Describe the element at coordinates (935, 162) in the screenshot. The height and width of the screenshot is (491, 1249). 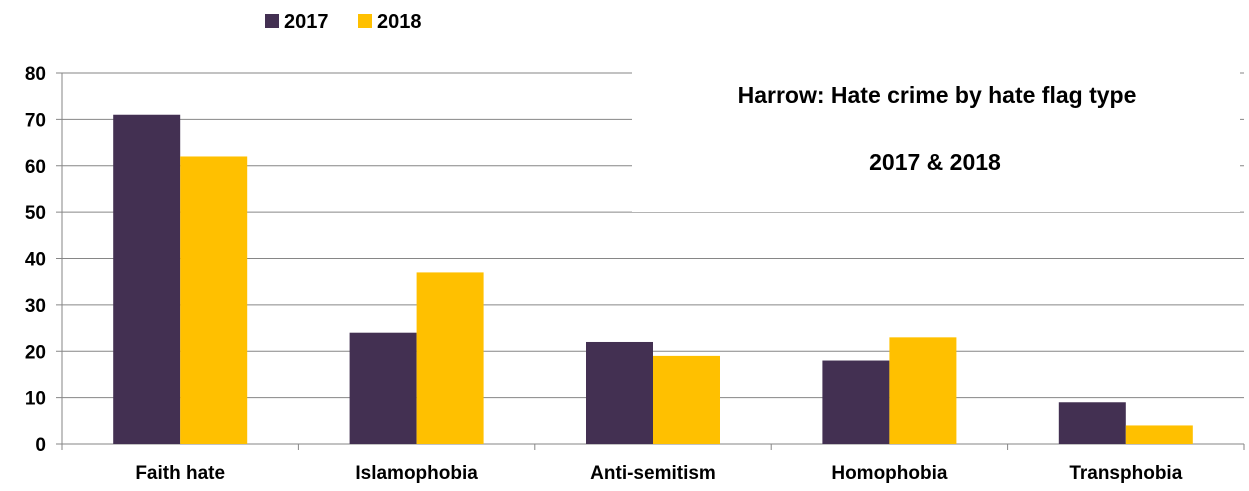
I see `chart-subtitle: 2017 & 2018` at that location.